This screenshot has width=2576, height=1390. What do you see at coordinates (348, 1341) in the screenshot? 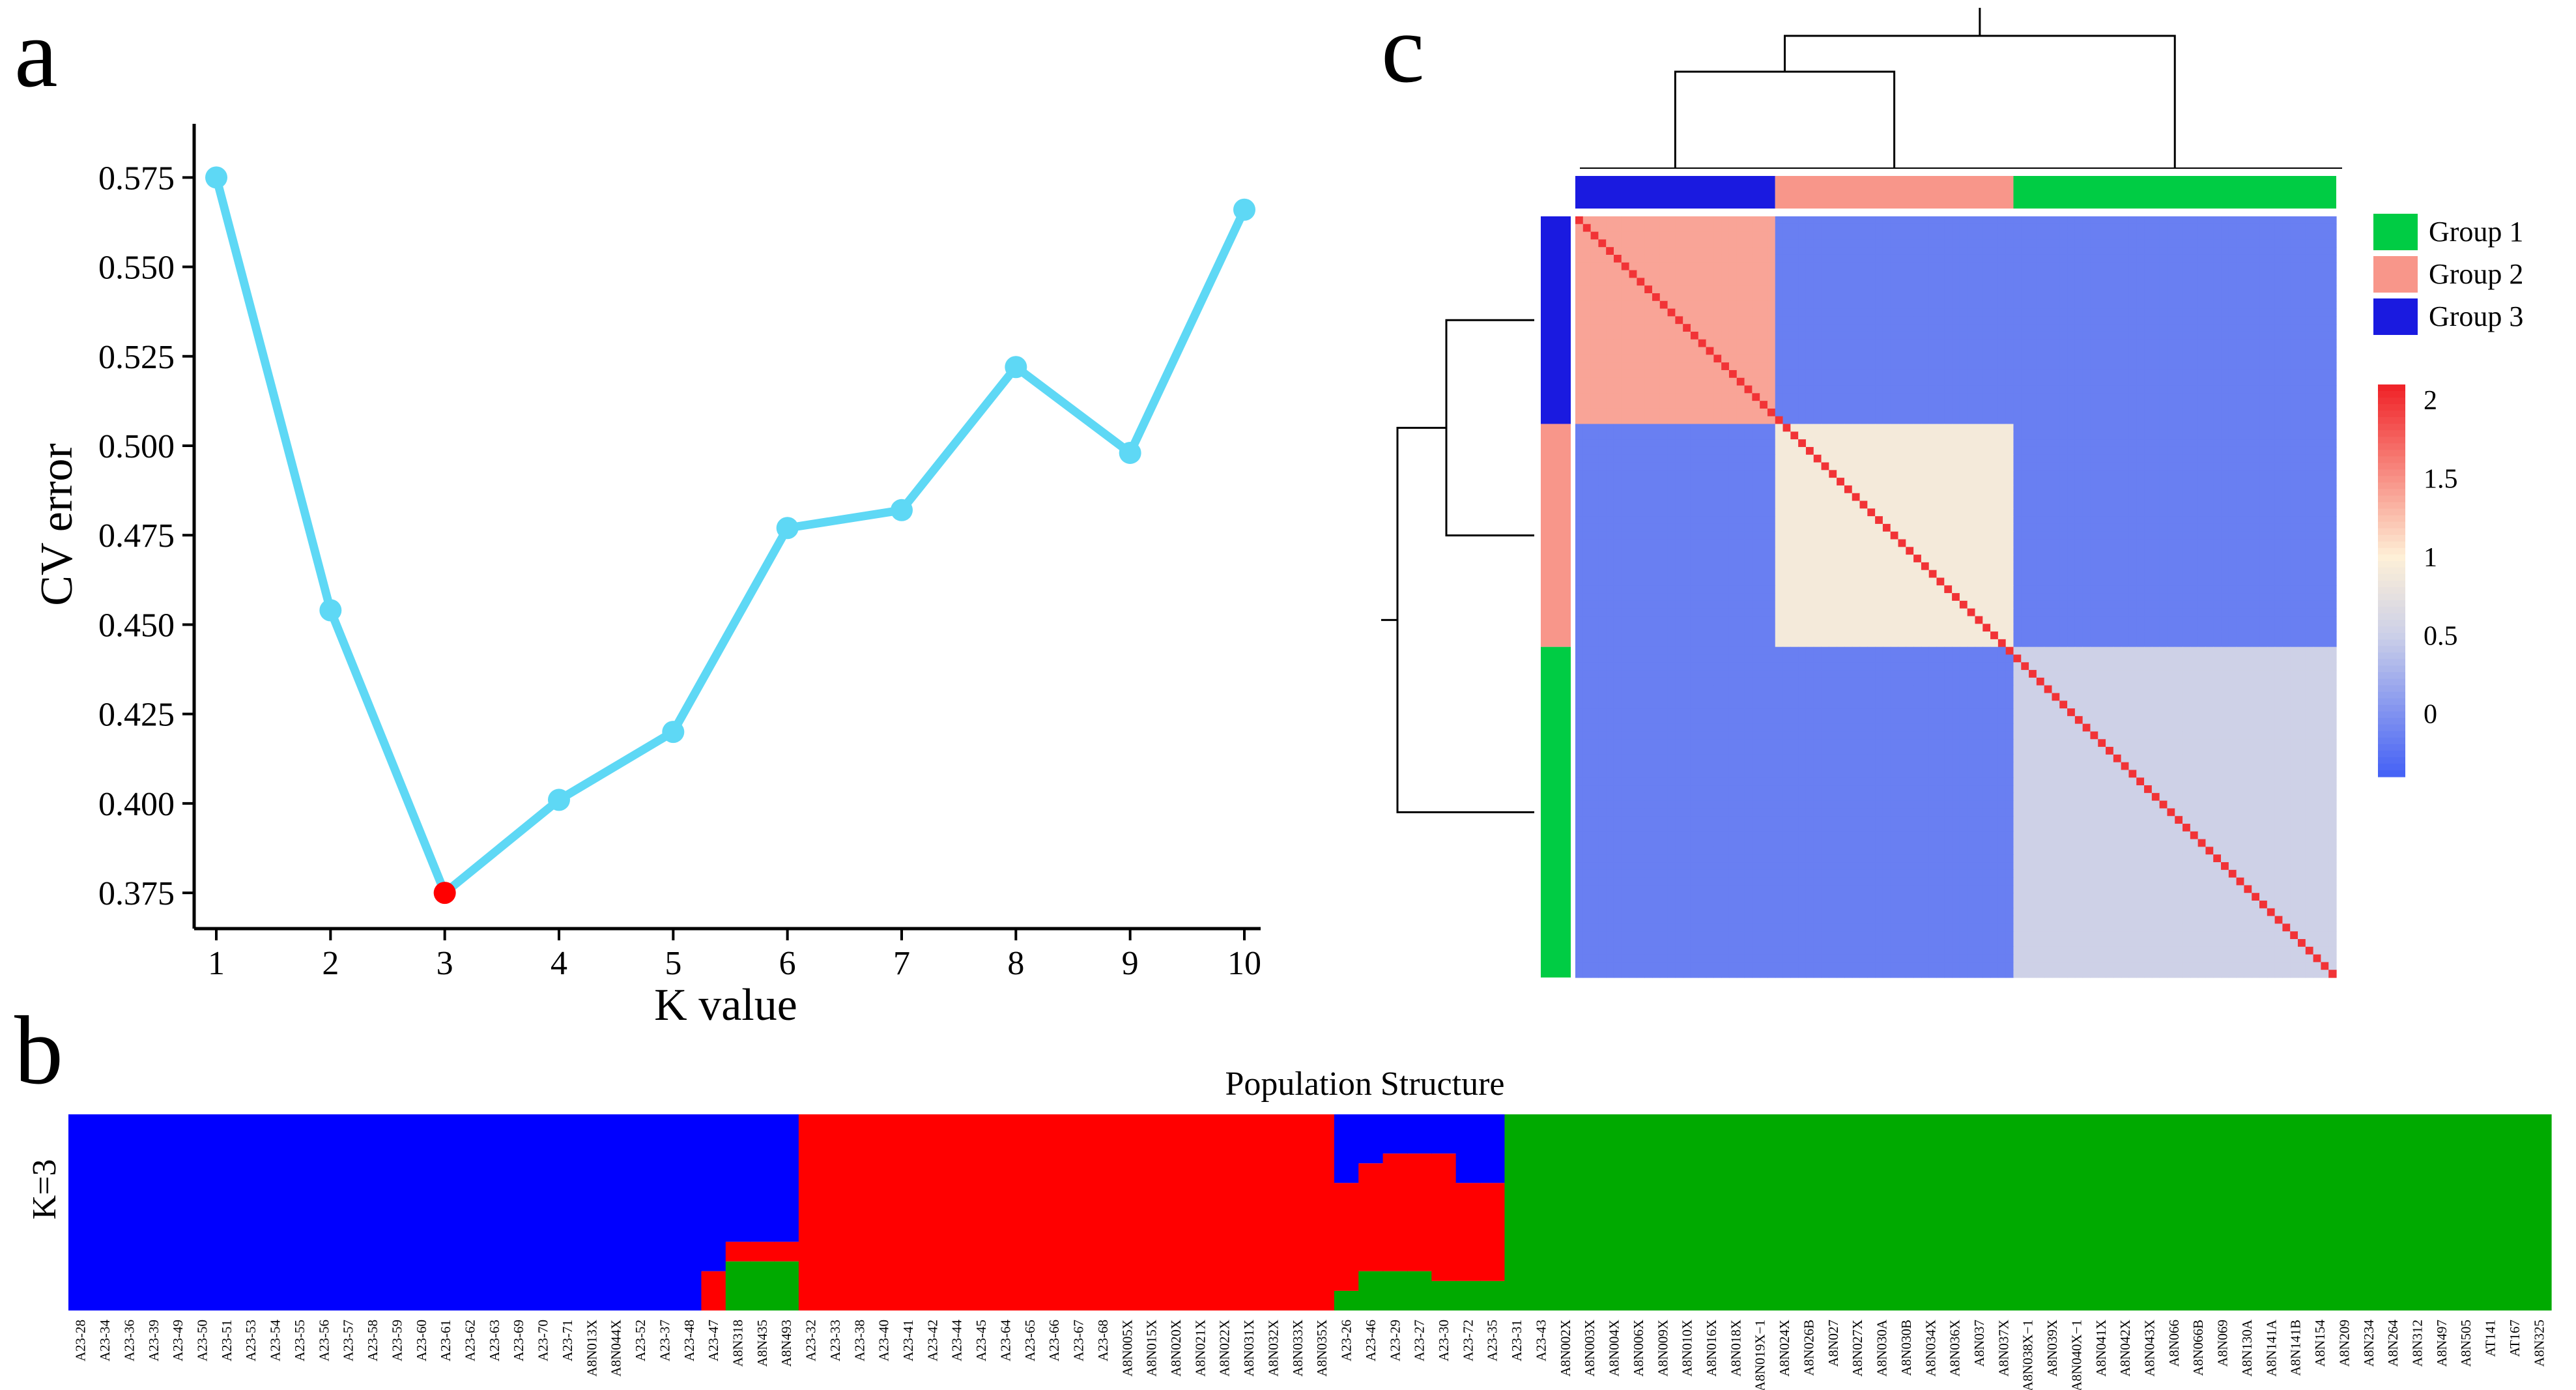
I see `sample-label: A23-57` at bounding box center [348, 1341].